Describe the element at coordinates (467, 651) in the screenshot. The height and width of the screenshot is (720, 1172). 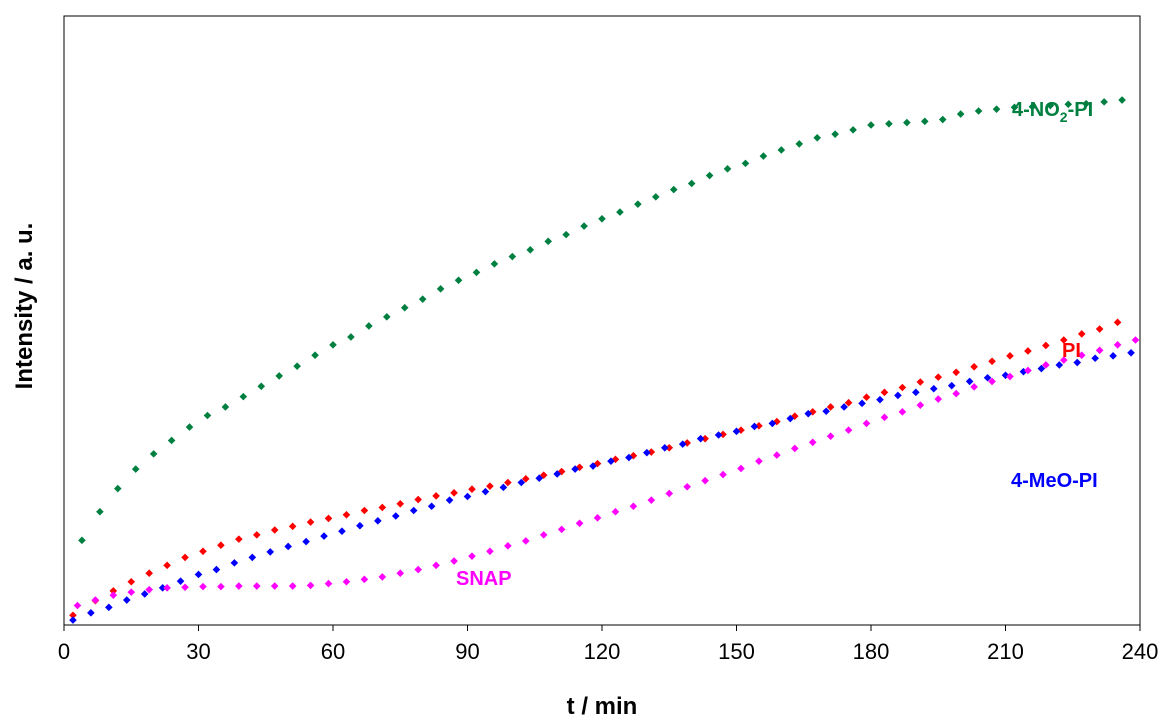
I see `x-tick-label: 90` at that location.